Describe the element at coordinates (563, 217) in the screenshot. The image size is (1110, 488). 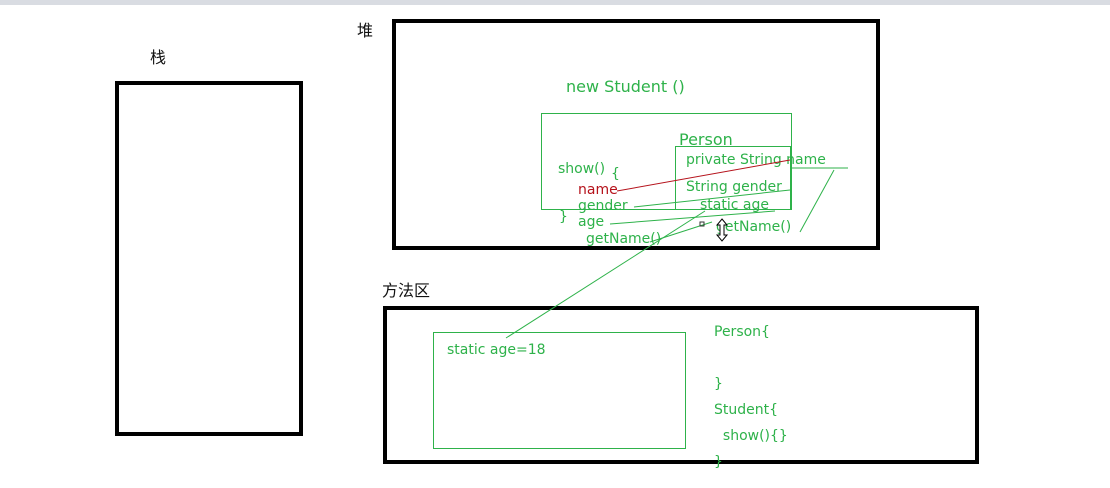
I see `show-close-brace: }` at that location.